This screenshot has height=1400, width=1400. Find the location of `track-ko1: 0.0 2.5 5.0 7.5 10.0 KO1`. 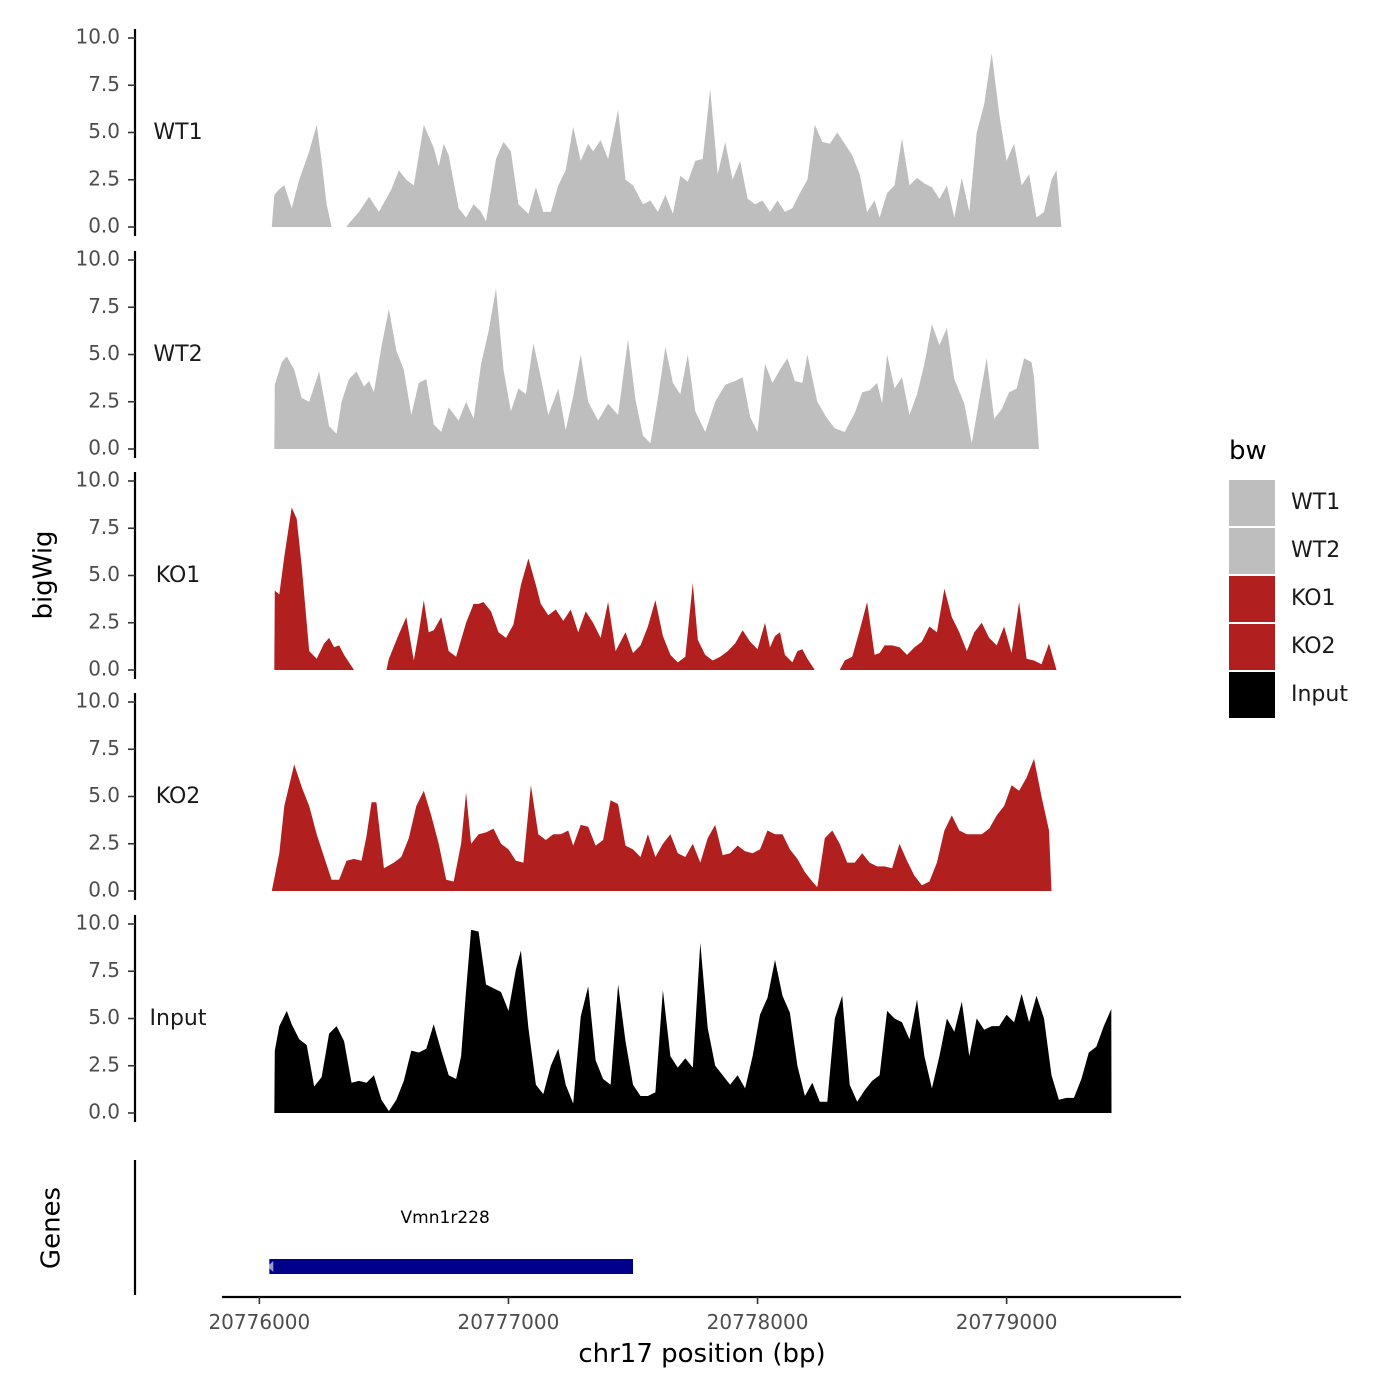

track-ko1: 0.0 2.5 5.0 7.5 10.0 KO1 is located at coordinates (566, 574).